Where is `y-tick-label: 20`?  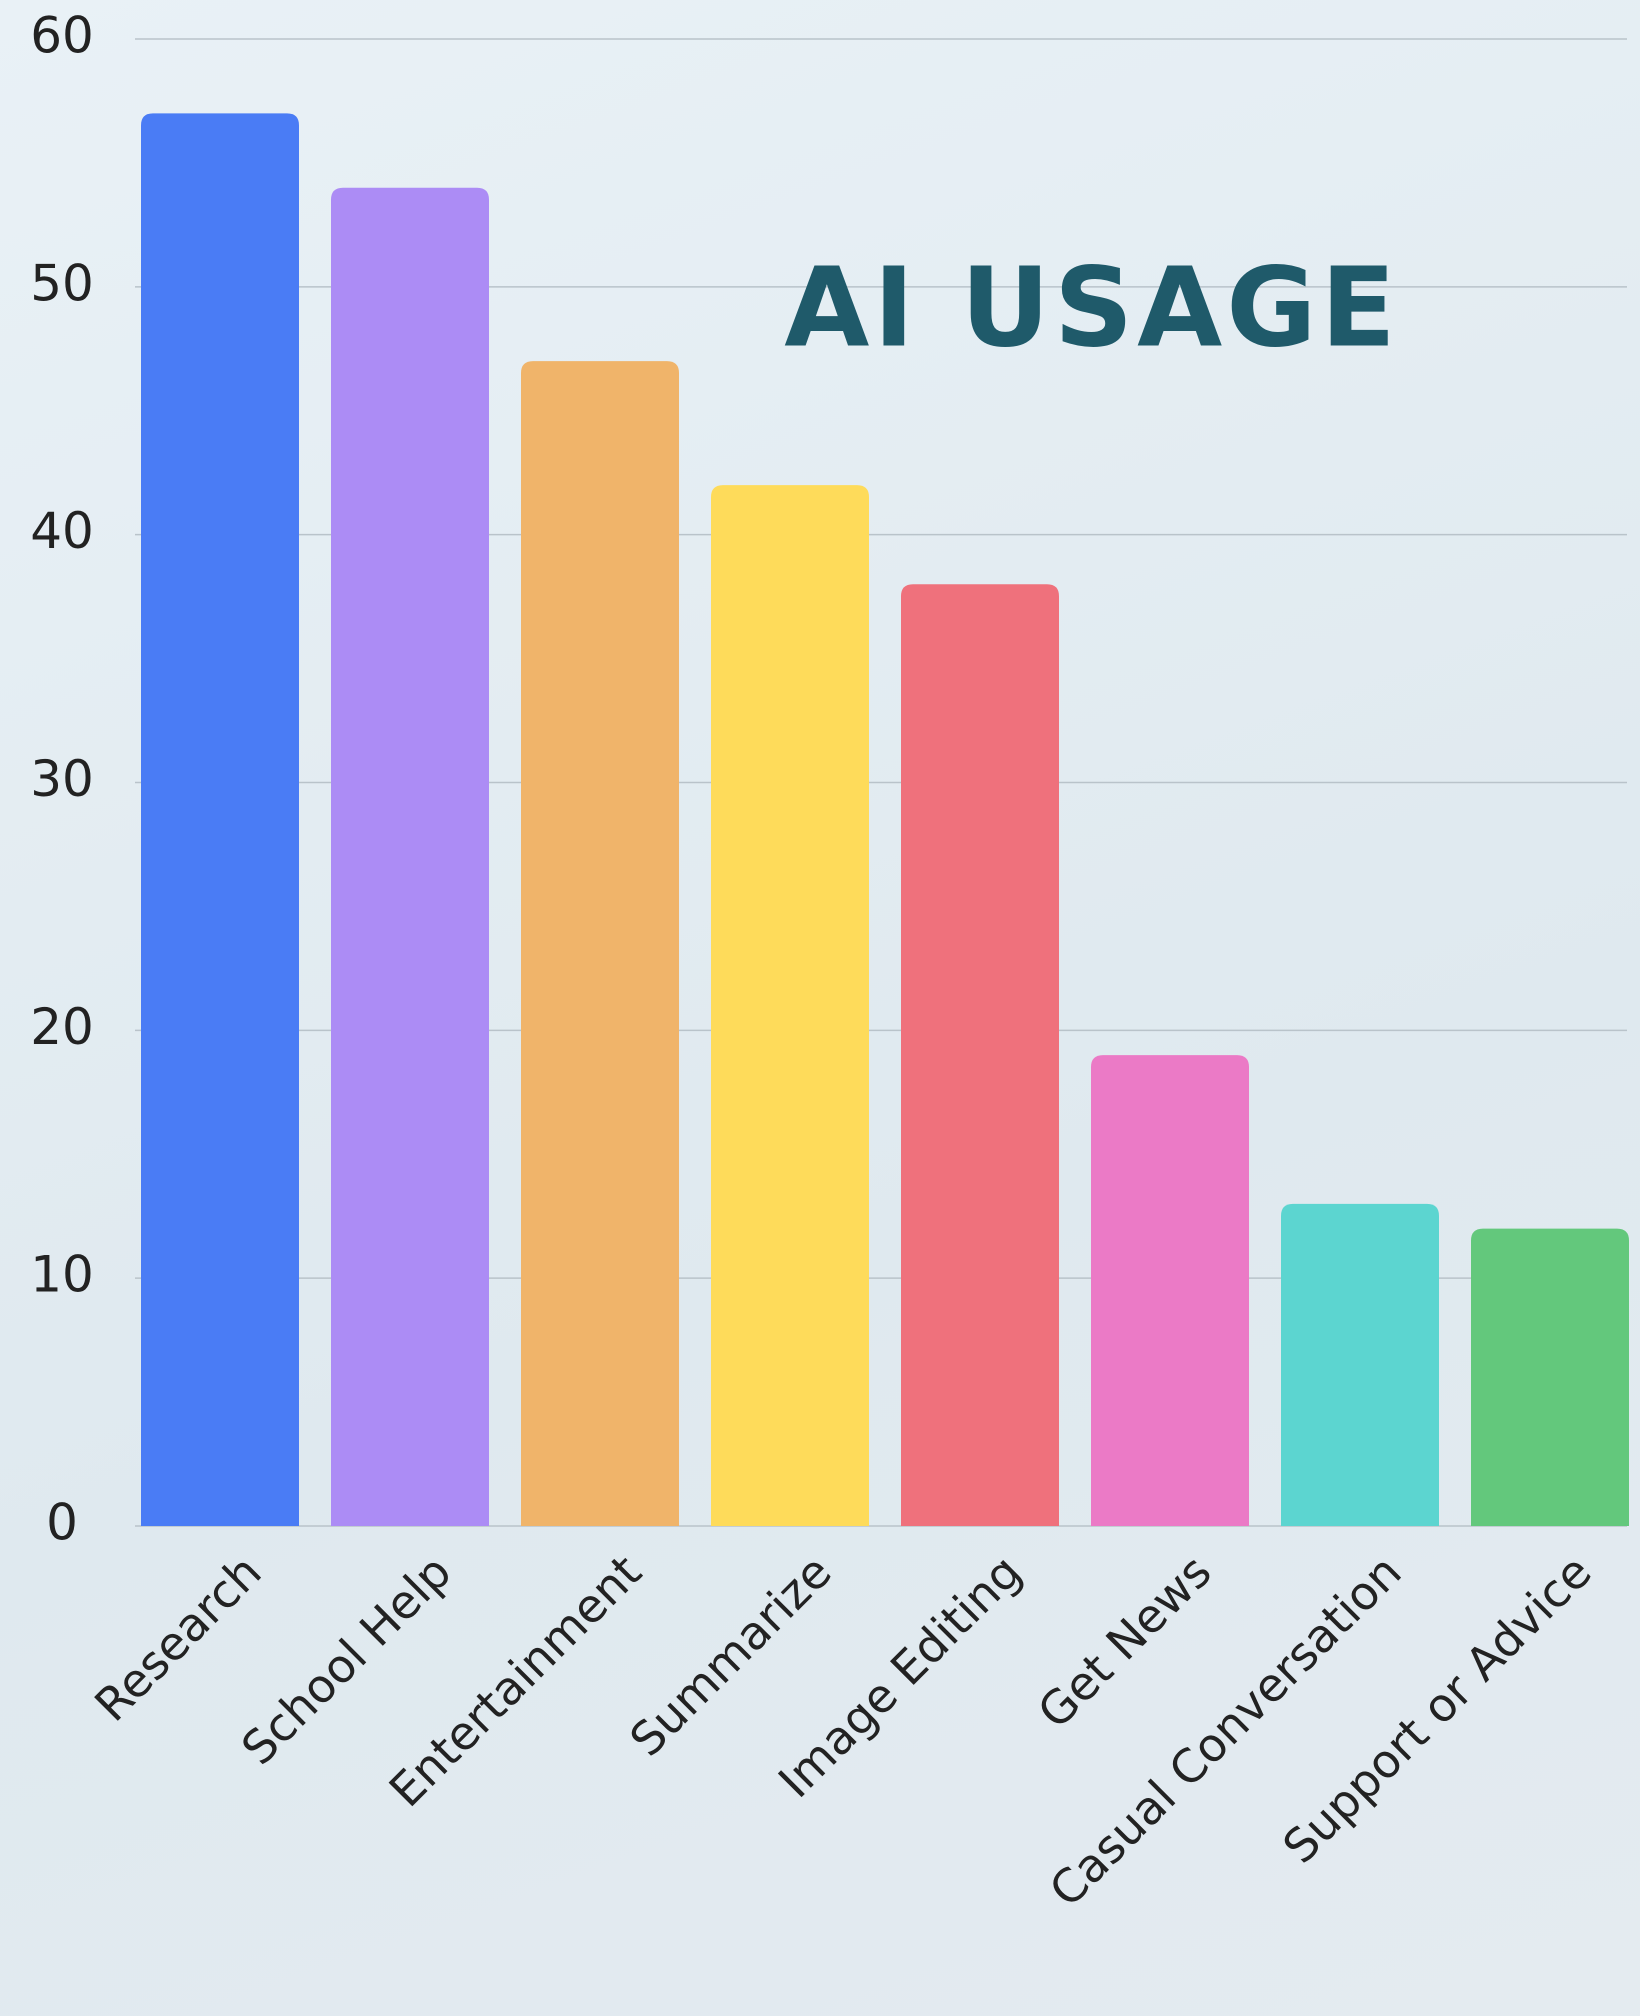 y-tick-label: 20 is located at coordinates (62, 1027).